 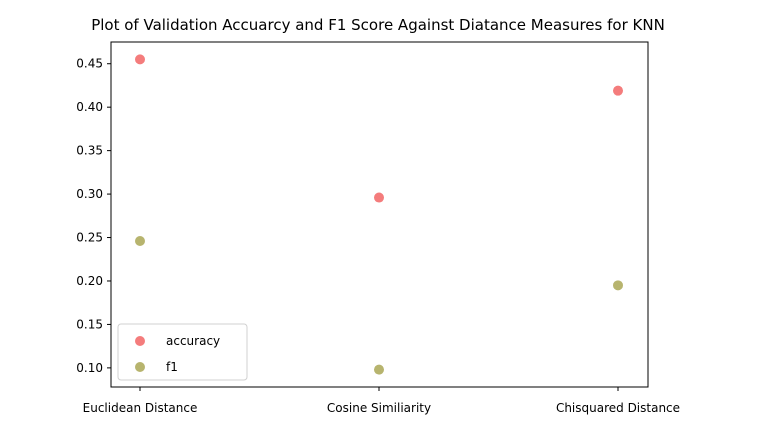 I want to click on legend-label: accuracy, so click(x=193, y=341).